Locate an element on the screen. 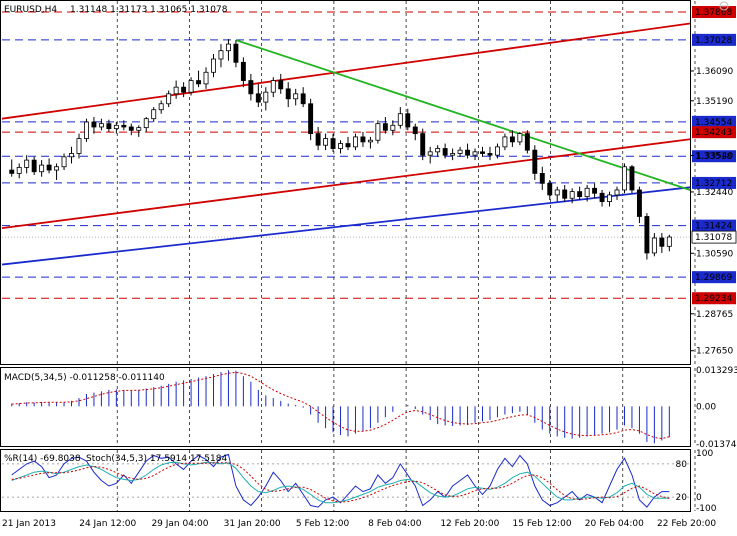  time-axis-label: 21 Jan 2013 is located at coordinates (29, 524).